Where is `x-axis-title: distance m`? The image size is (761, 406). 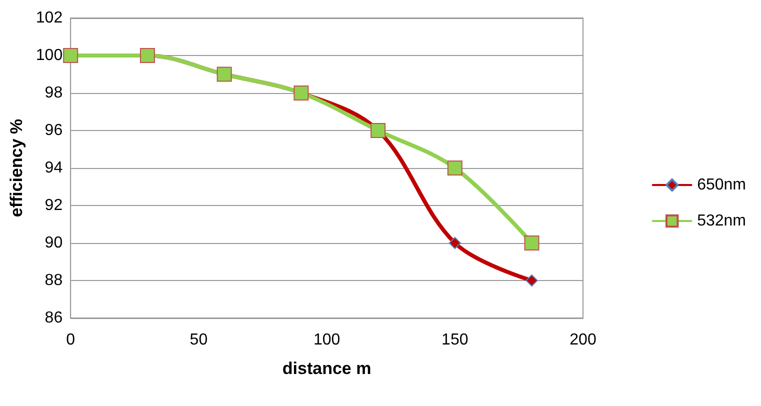 x-axis-title: distance m is located at coordinates (327, 368).